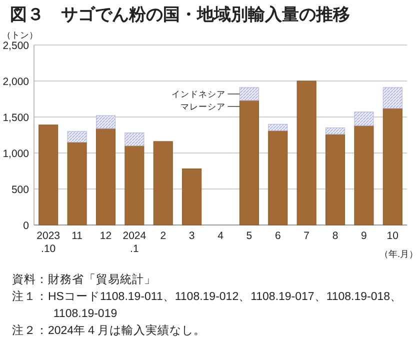 The height and width of the screenshot is (344, 420). Describe the element at coordinates (20, 190) in the screenshot. I see `y-tick-label: 500` at that location.